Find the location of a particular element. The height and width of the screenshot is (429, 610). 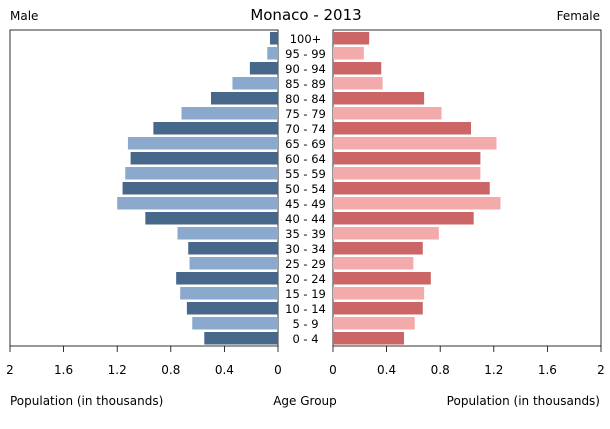

male-x-axis: 2 1.6 1.2 0.8 0.4 0 is located at coordinates (144, 361).